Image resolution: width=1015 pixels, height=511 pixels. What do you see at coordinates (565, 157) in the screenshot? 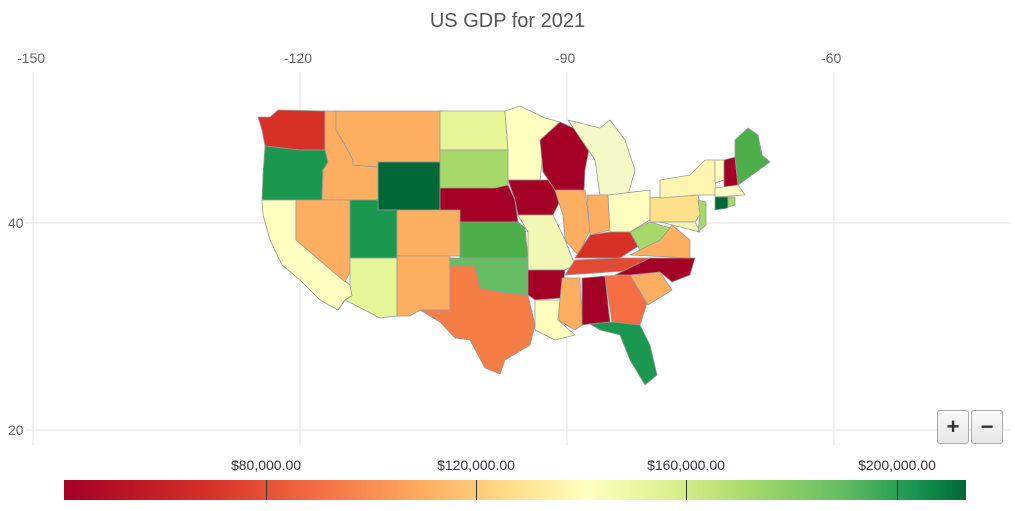
I see `state-wisconsin` at bounding box center [565, 157].